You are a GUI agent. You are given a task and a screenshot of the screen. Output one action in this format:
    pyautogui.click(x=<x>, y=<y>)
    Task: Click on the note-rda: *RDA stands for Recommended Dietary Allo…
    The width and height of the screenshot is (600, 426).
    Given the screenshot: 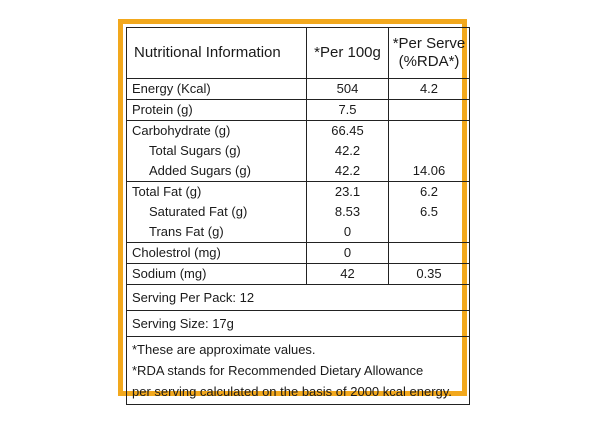 What is the action you would take?
    pyautogui.click(x=278, y=370)
    